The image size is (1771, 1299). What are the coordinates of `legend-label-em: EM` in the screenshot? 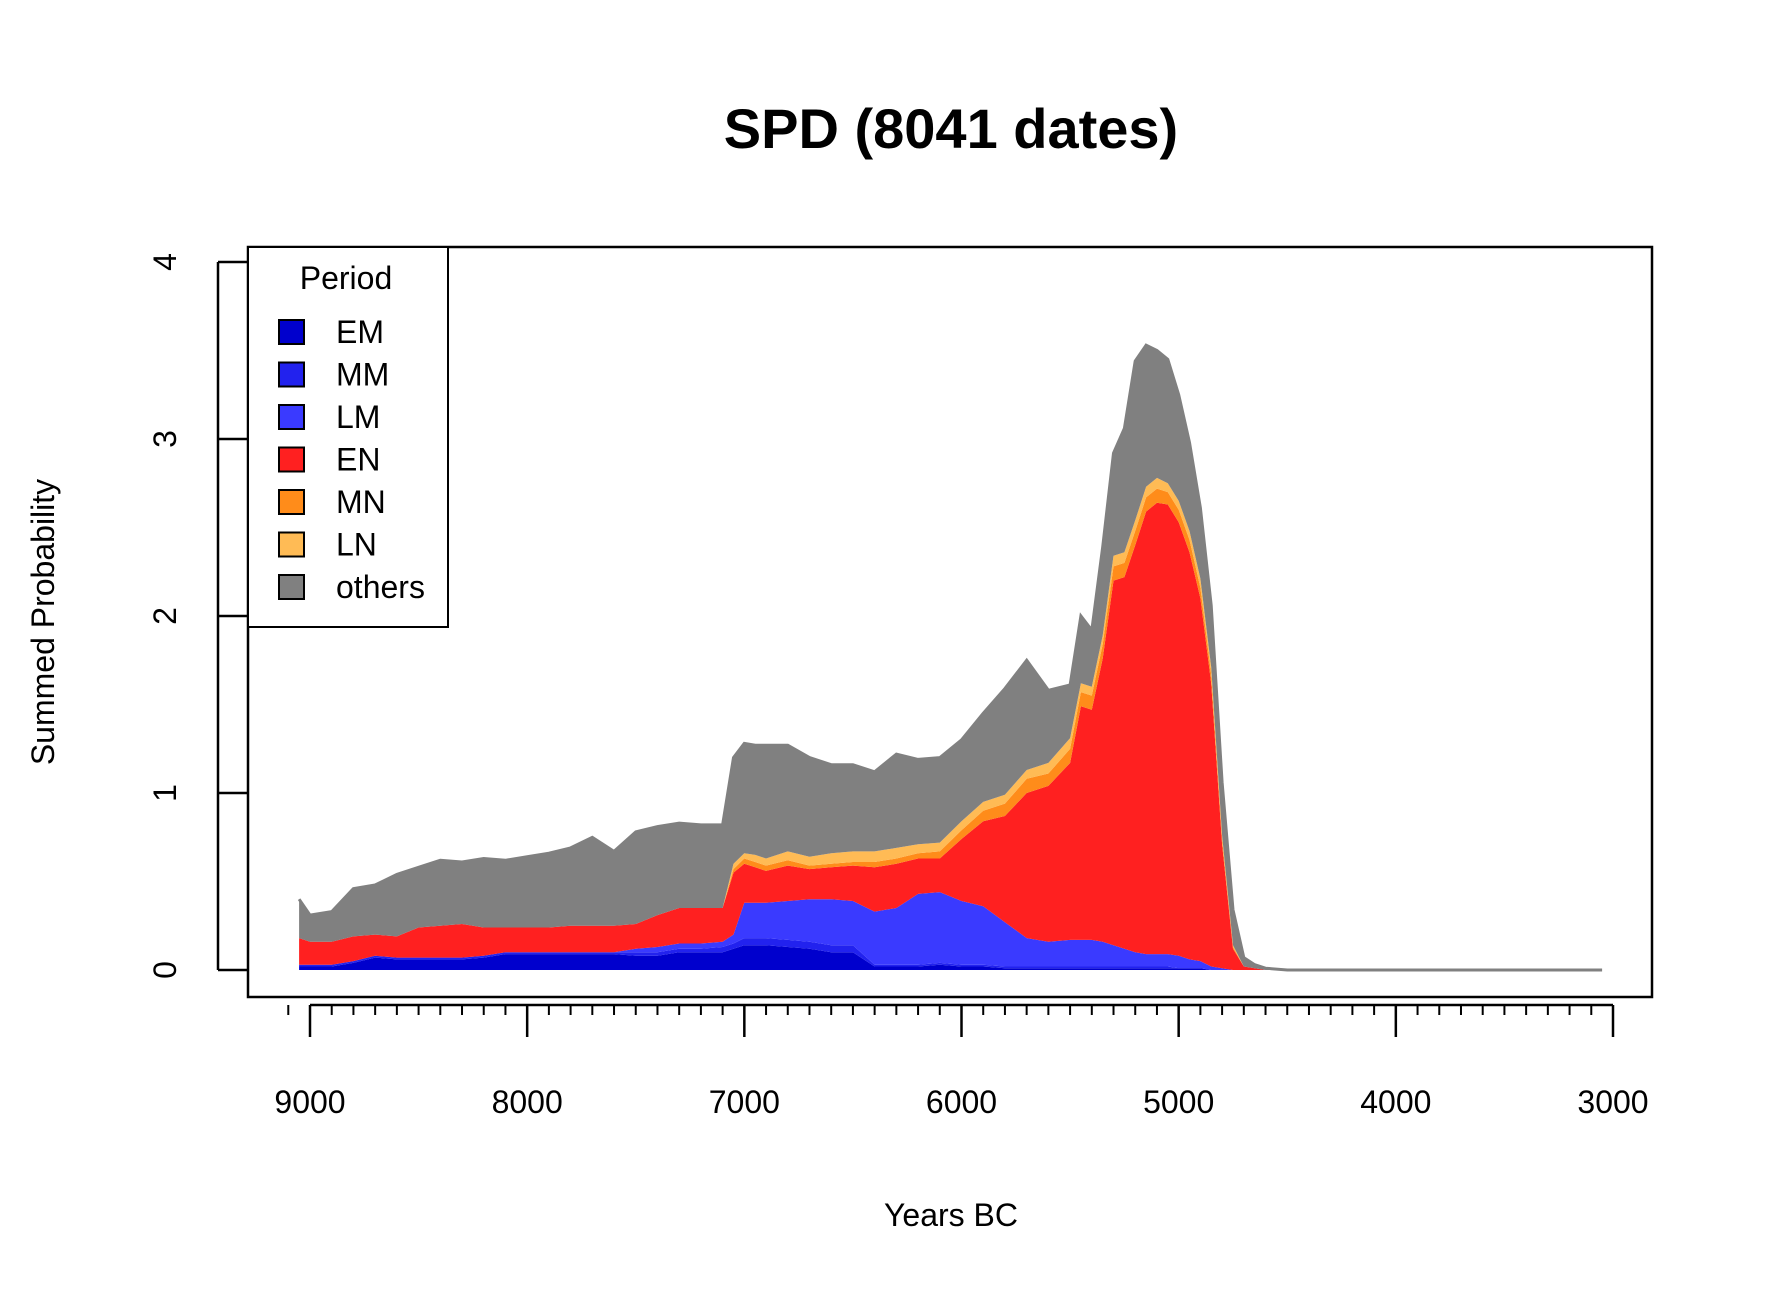 It's located at (360, 332).